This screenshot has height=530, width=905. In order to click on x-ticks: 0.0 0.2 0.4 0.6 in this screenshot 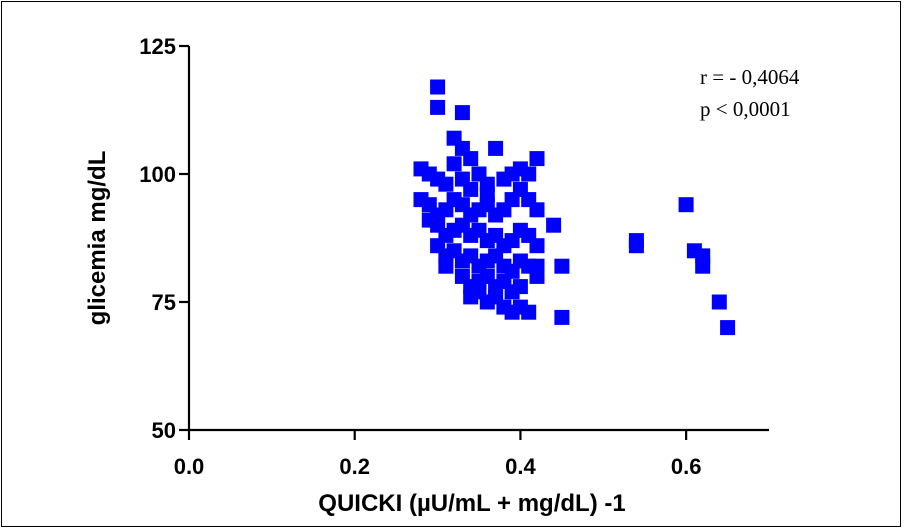, I will do `click(438, 454)`.